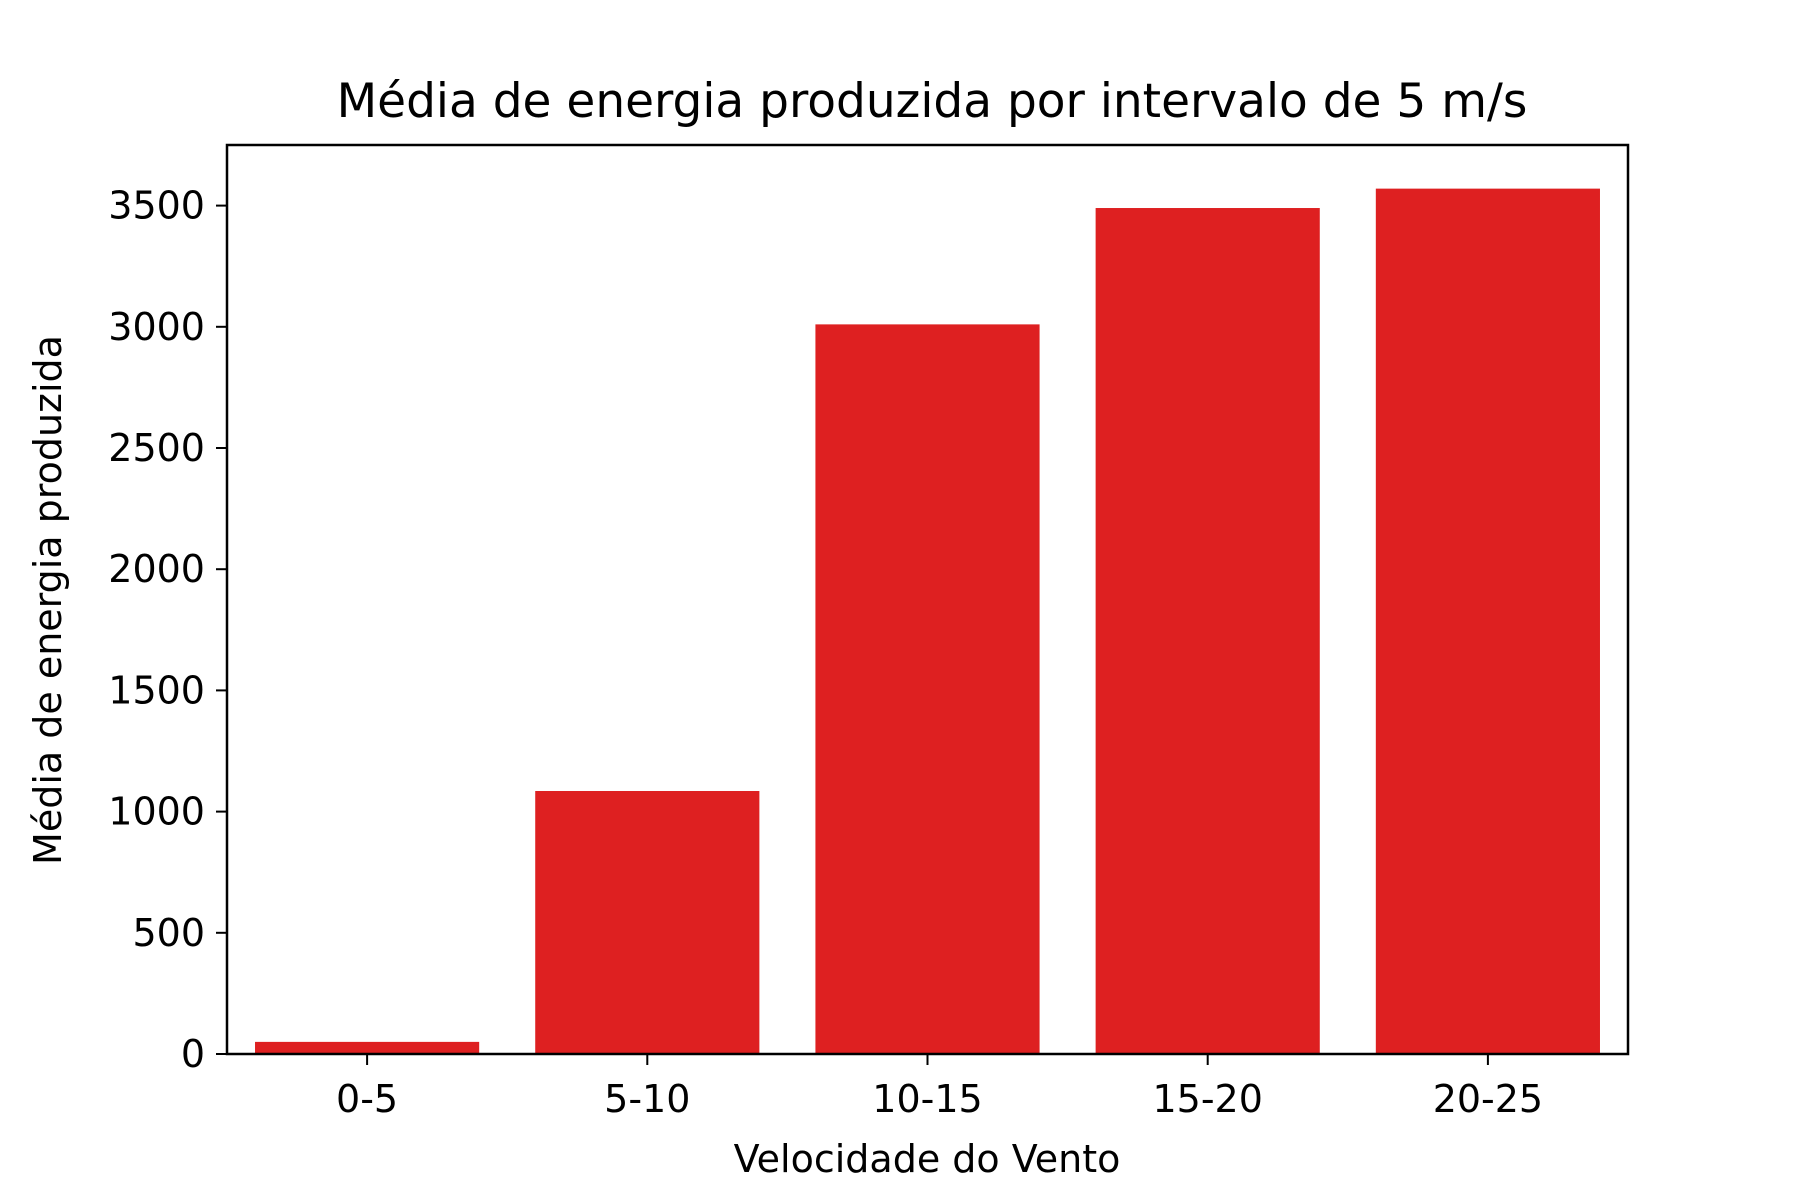  I want to click on x-tick-label: 0-5, so click(367, 1099).